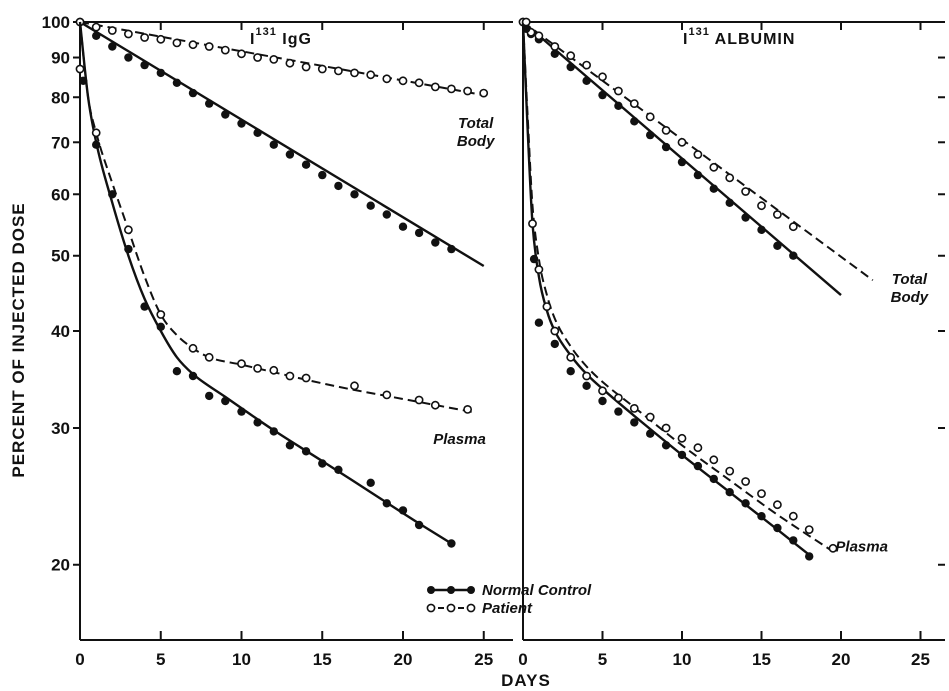 The height and width of the screenshot is (691, 949). Describe the element at coordinates (60, 256) in the screenshot. I see `y-tick-label: 50` at that location.